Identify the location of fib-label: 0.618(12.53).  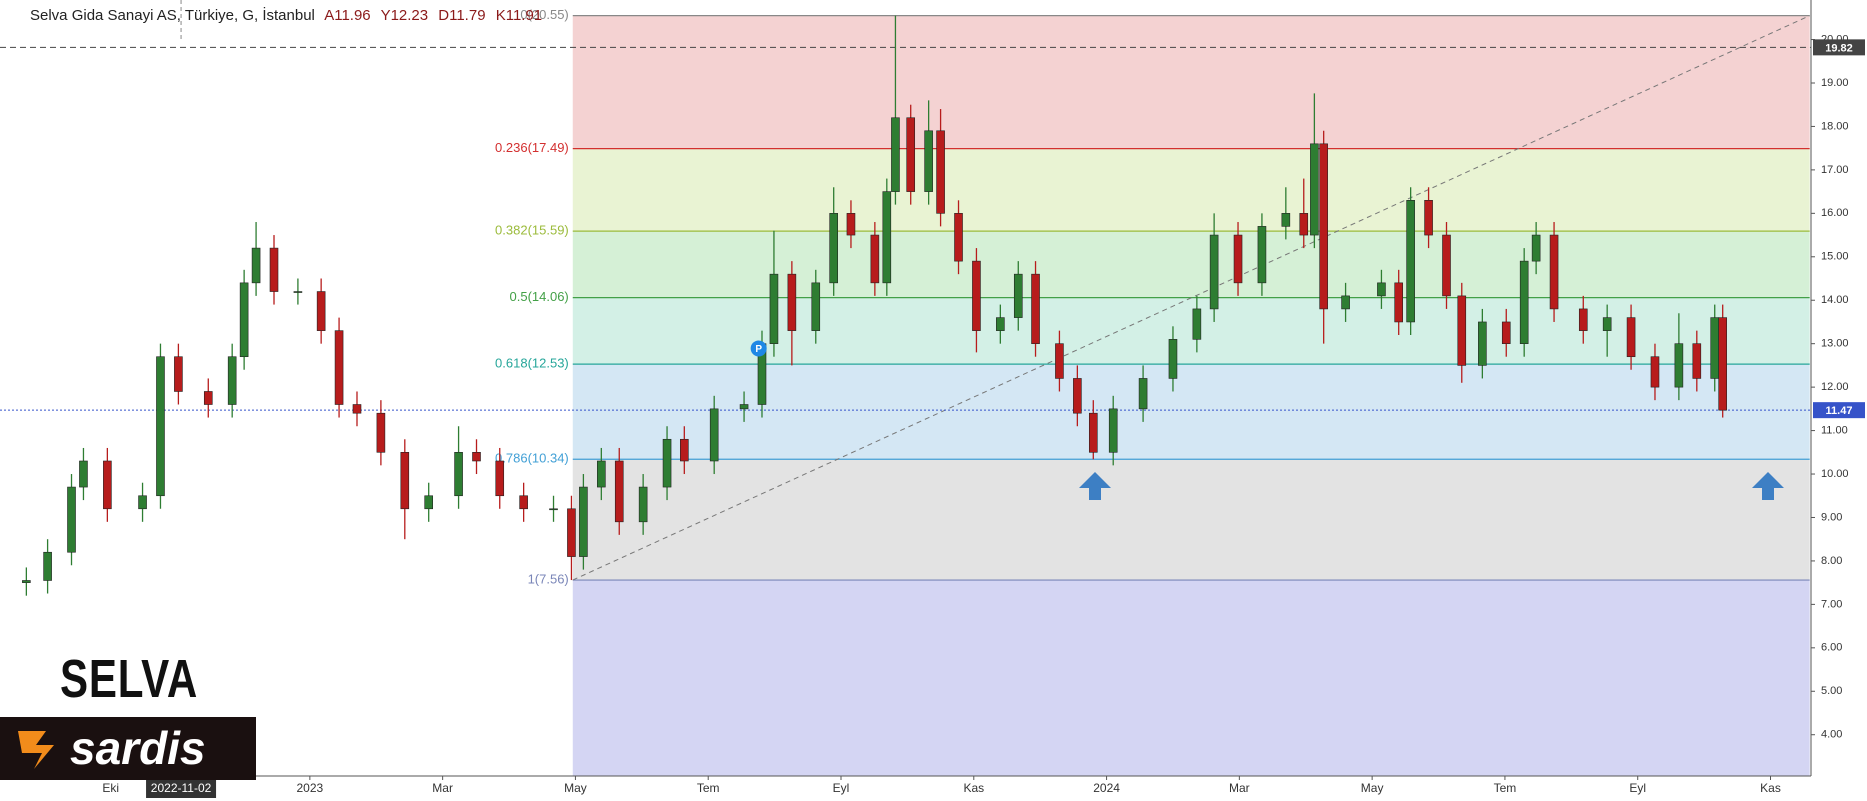
(532, 363).